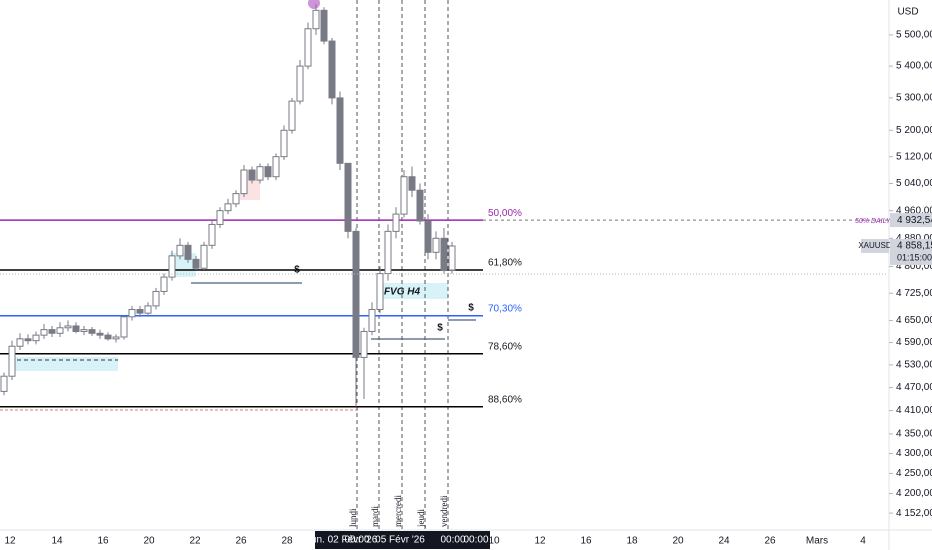 The width and height of the screenshot is (932, 550). I want to click on y-tick-label: 5 500,00, so click(914, 35).